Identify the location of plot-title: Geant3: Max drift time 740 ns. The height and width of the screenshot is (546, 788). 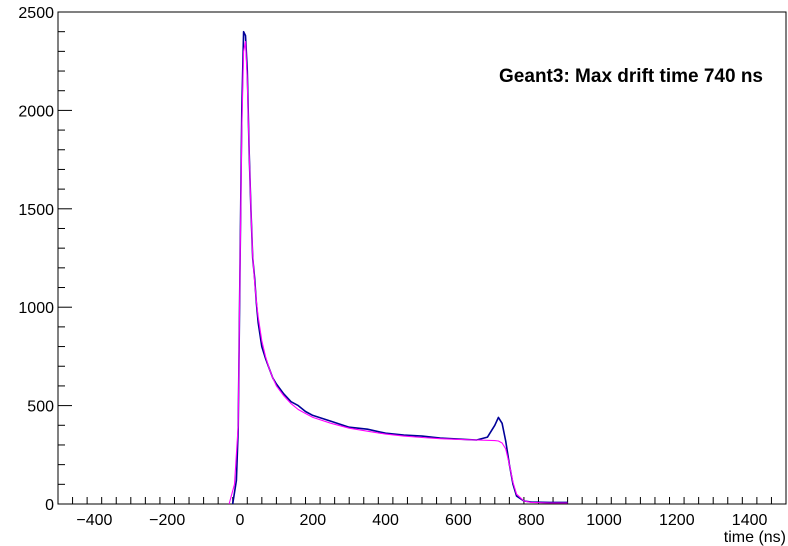
(631, 76).